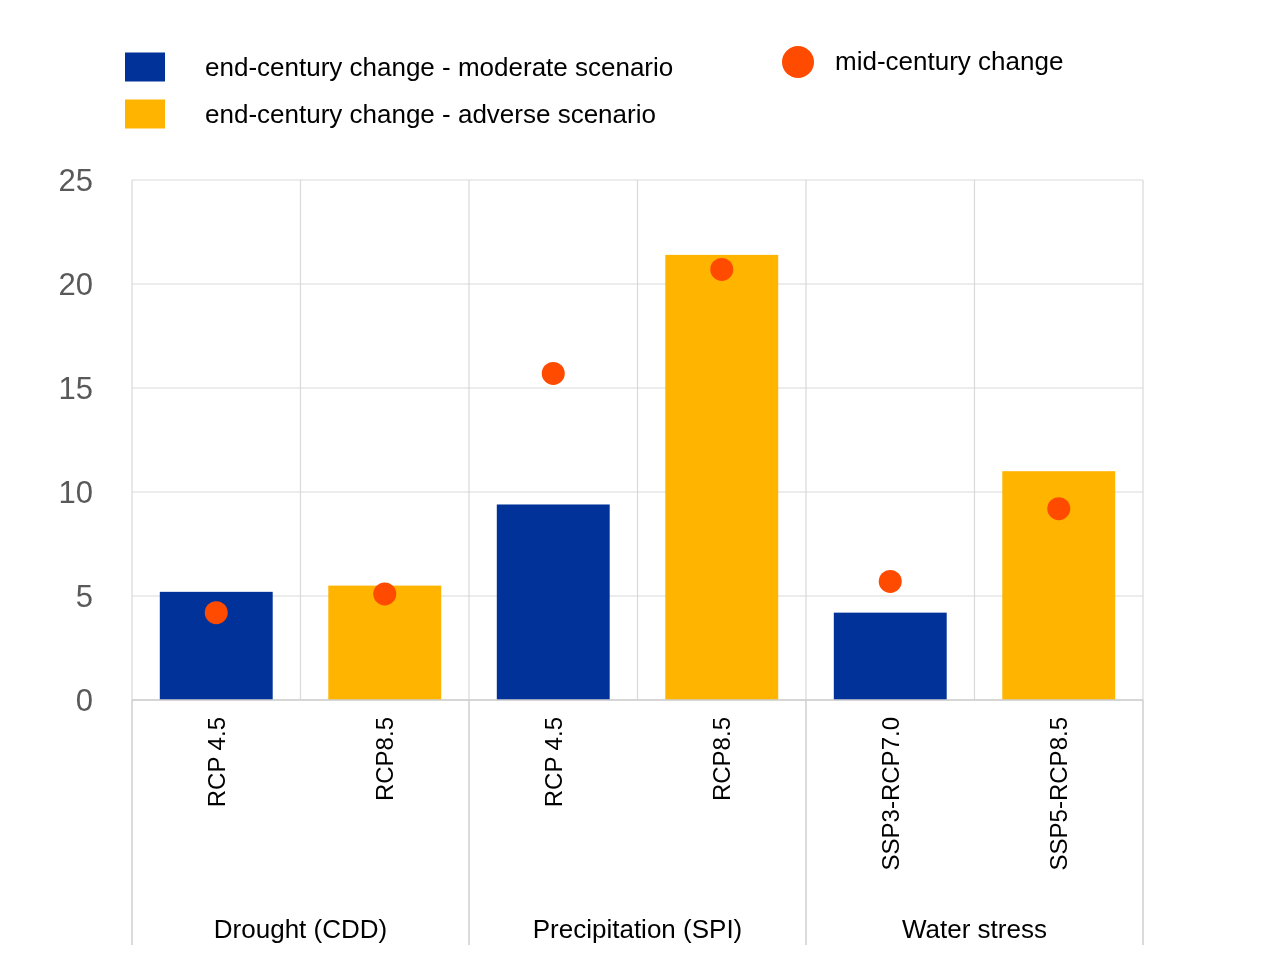 This screenshot has height=978, width=1275. I want to click on y-tick-label: 5, so click(84, 596).